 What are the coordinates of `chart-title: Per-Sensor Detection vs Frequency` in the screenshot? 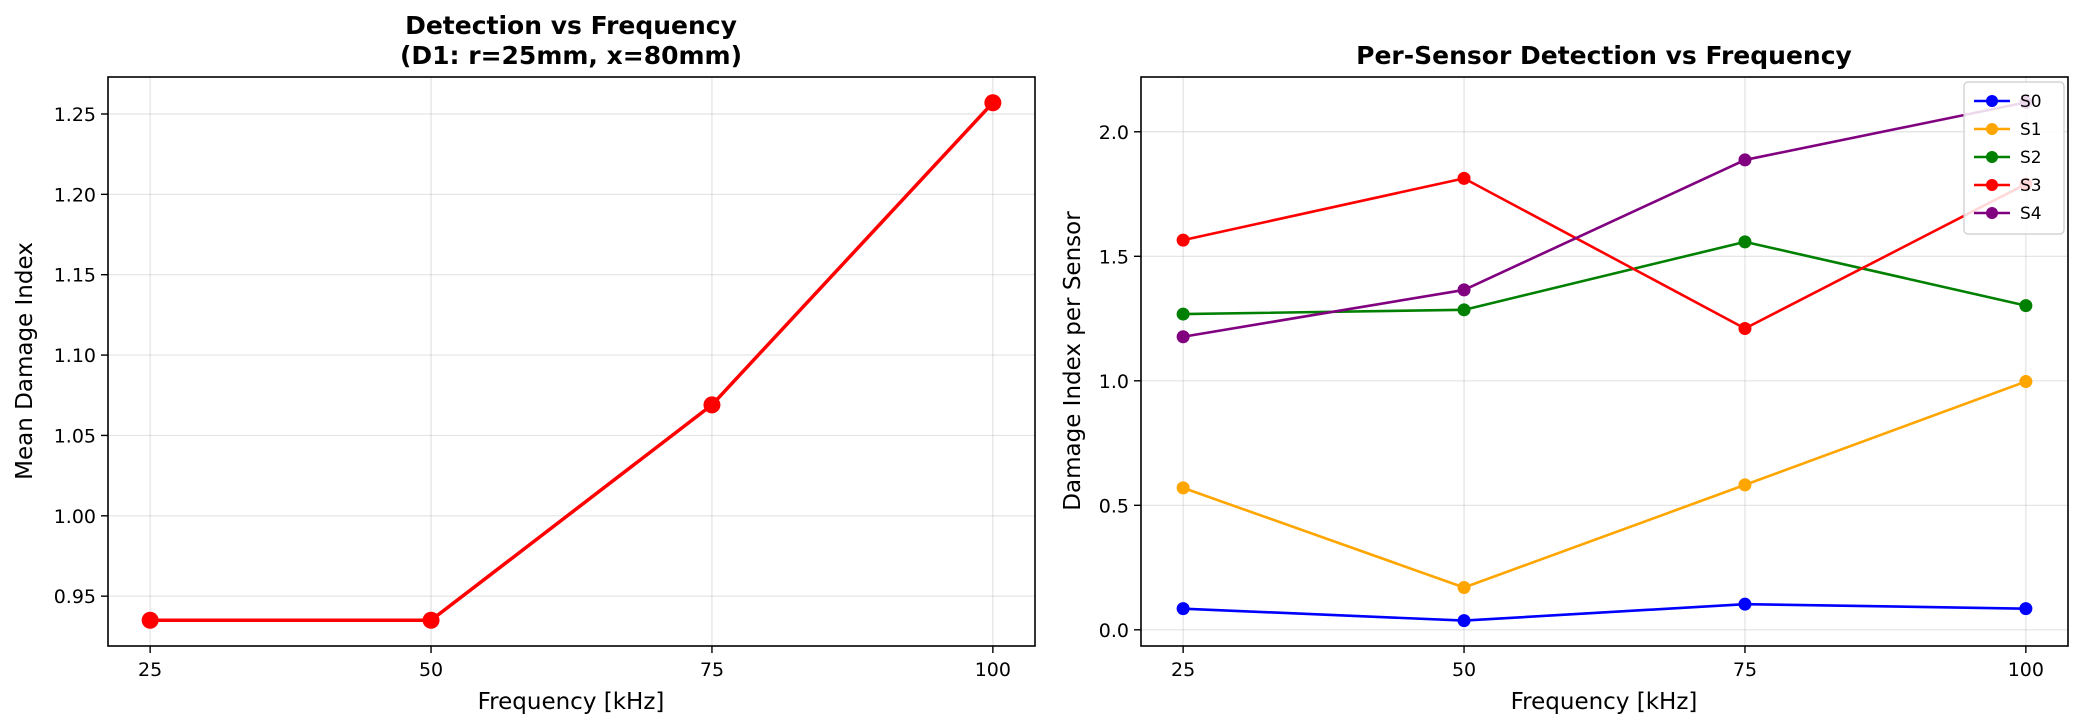 It's located at (1604, 55).